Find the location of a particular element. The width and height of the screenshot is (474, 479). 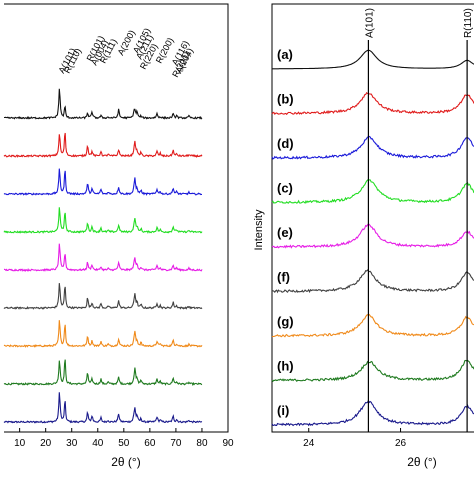

right-y-axis-label: Intensity is located at coordinates (259, 229).